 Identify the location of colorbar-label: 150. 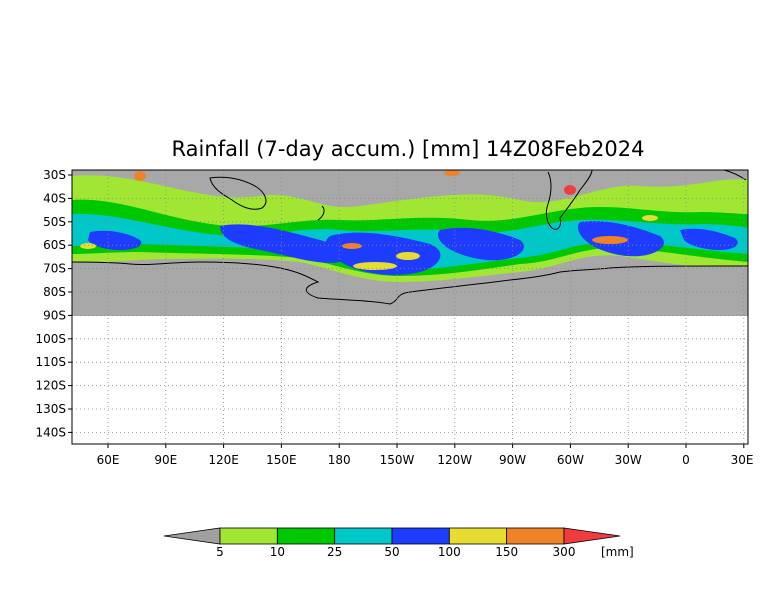
(506, 552).